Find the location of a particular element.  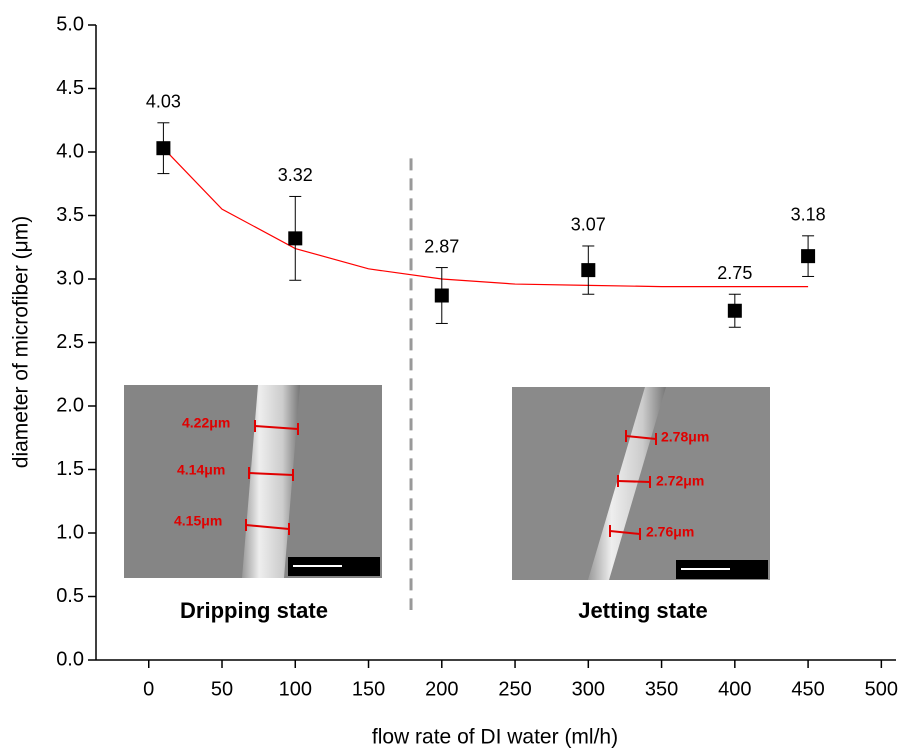

inset-jetting is located at coordinates (641, 483).